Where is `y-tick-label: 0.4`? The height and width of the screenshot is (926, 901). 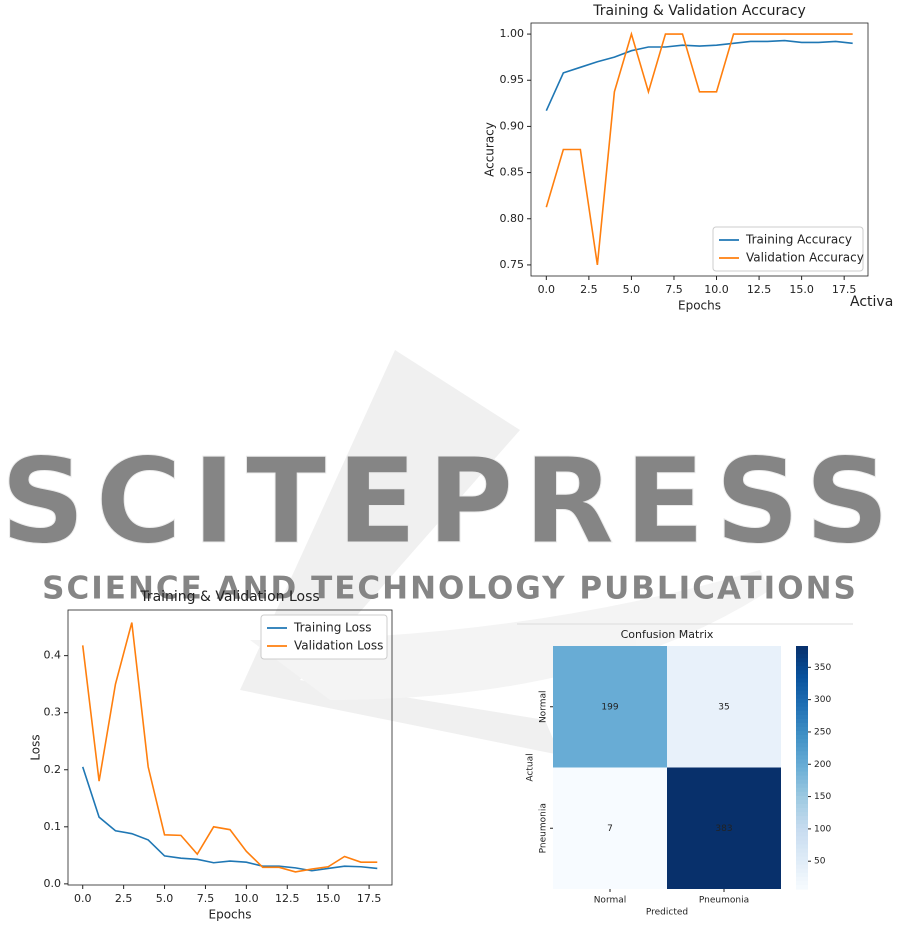 y-tick-label: 0.4 is located at coordinates (53, 655).